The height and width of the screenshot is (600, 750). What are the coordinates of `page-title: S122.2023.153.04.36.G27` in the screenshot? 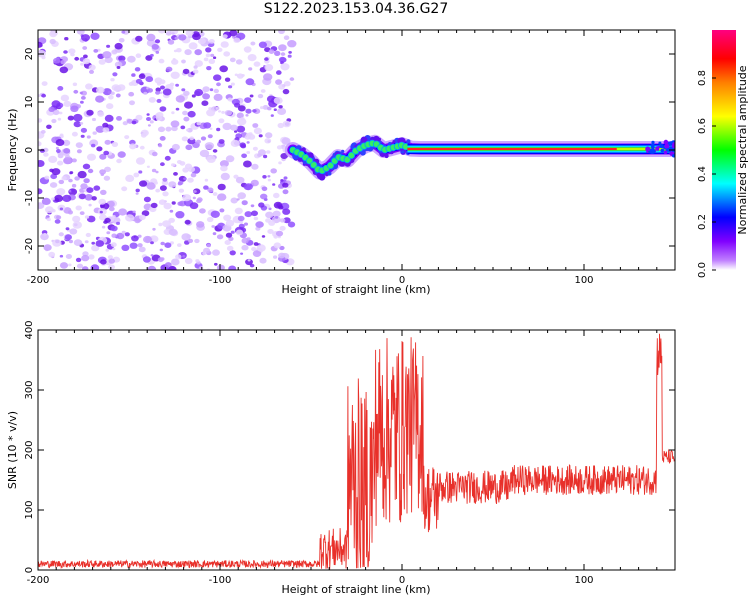 It's located at (356, 9).